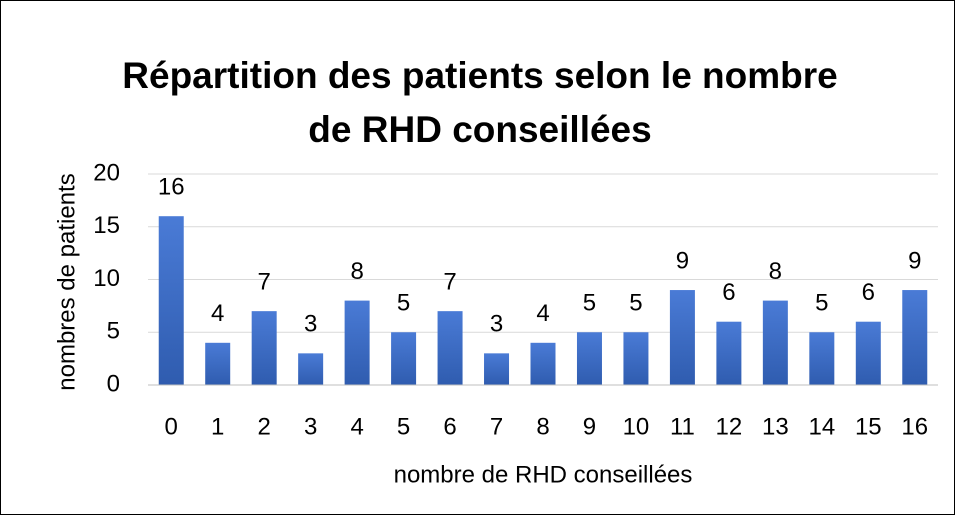 Image resolution: width=955 pixels, height=515 pixels. What do you see at coordinates (496, 426) in the screenshot?
I see `x-tick-label: 7` at bounding box center [496, 426].